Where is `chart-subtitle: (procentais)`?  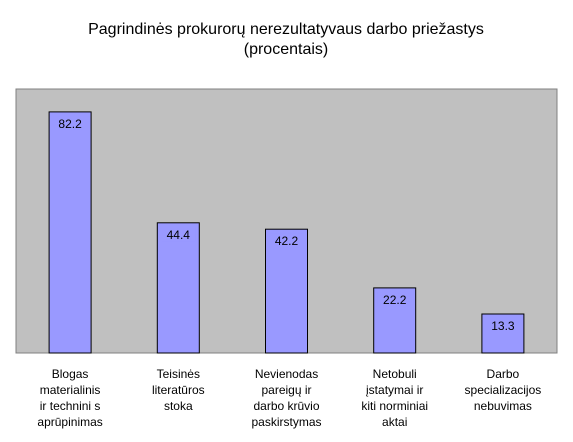 chart-subtitle: (procentais) is located at coordinates (286, 49).